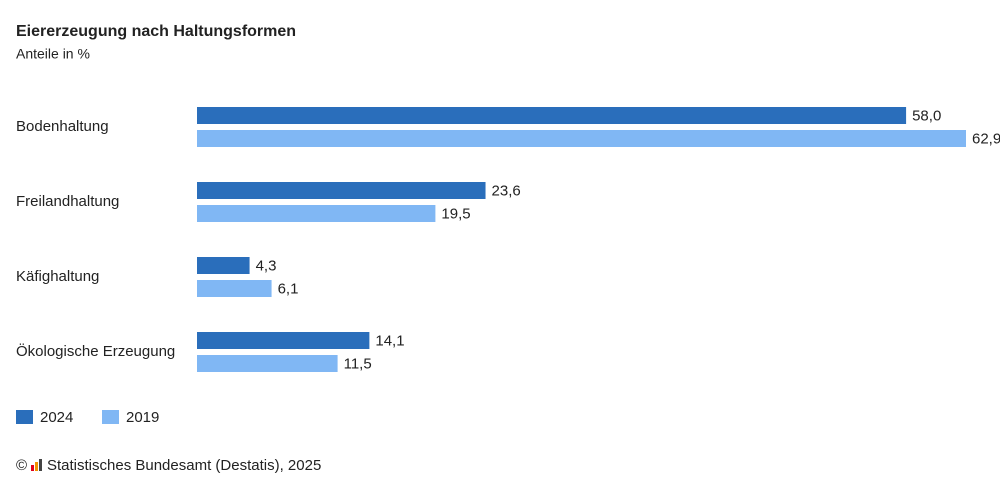 The height and width of the screenshot is (484, 1000). Describe the element at coordinates (57, 276) in the screenshot. I see `category-label: Käfighaltung` at that location.